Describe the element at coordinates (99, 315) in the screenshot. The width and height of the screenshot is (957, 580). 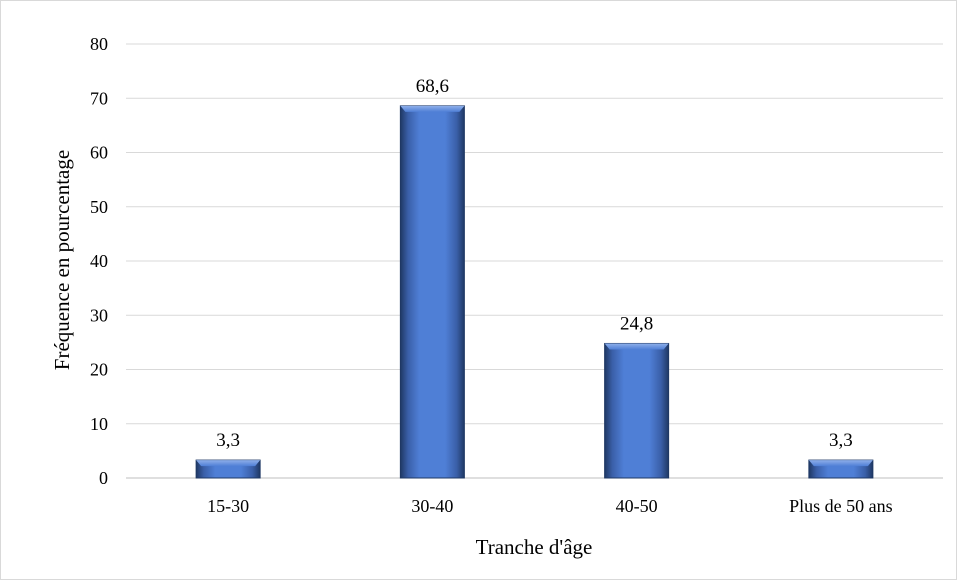
I see `y-tick-label: 30` at that location.